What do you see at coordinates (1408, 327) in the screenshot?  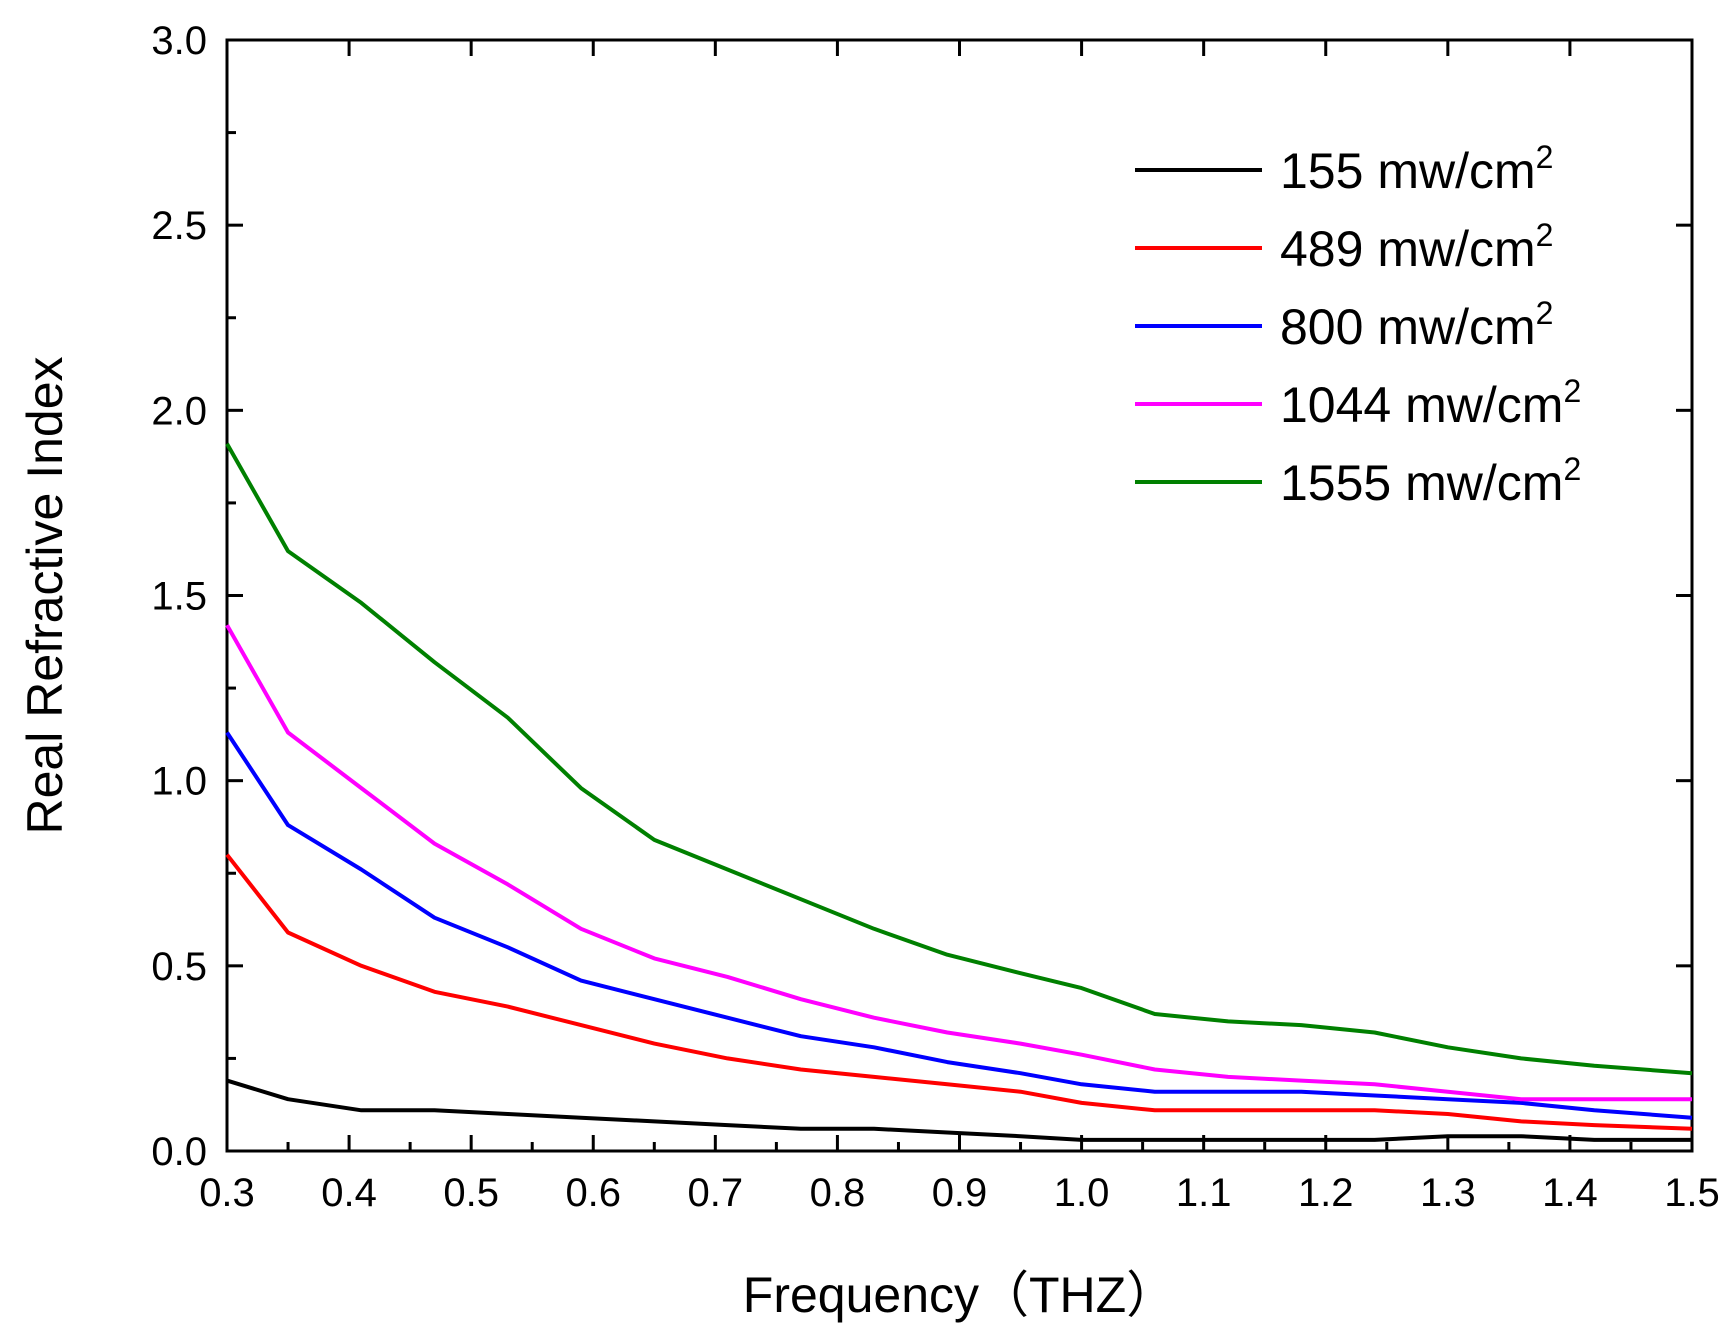 I see `legend-label-text: 800 mw/cm` at bounding box center [1408, 327].